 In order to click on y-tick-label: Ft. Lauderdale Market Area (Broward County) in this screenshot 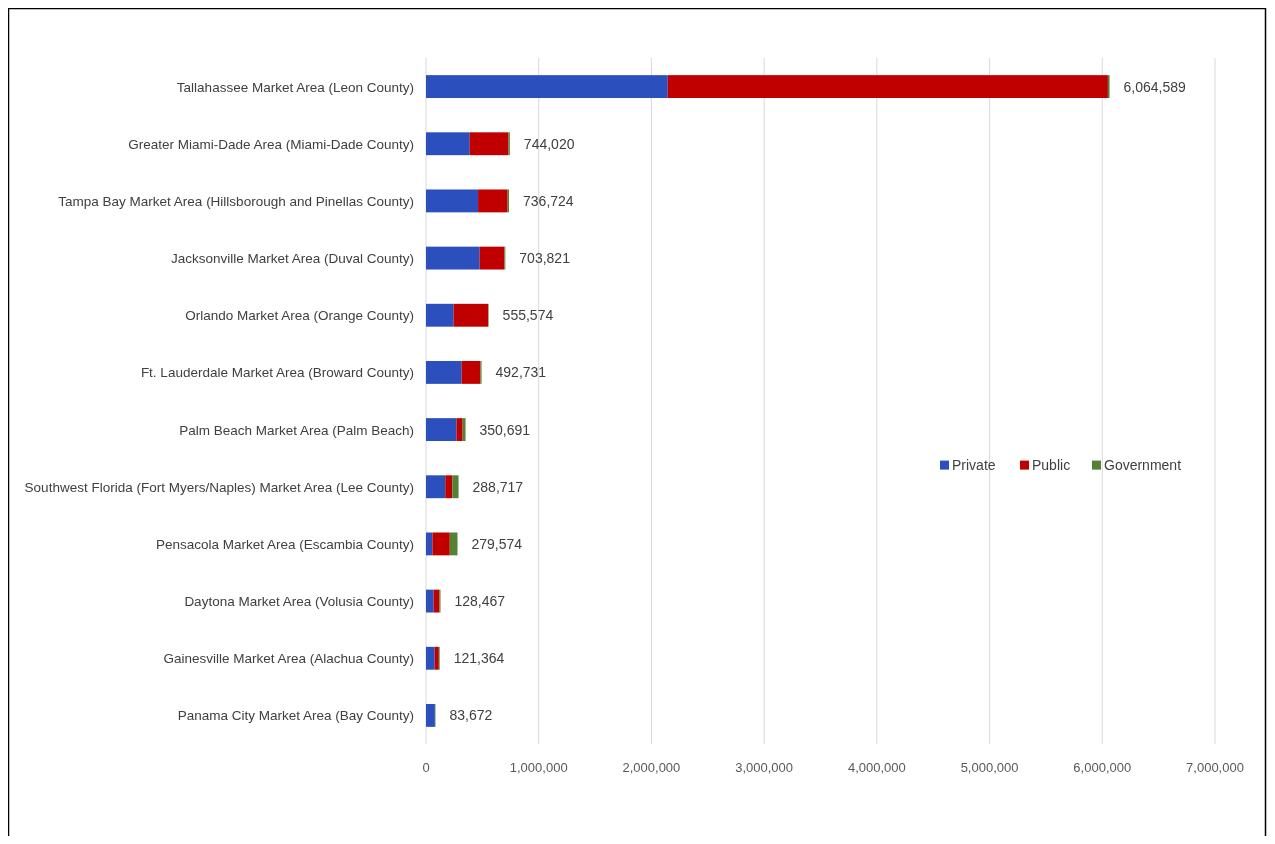, I will do `click(277, 373)`.